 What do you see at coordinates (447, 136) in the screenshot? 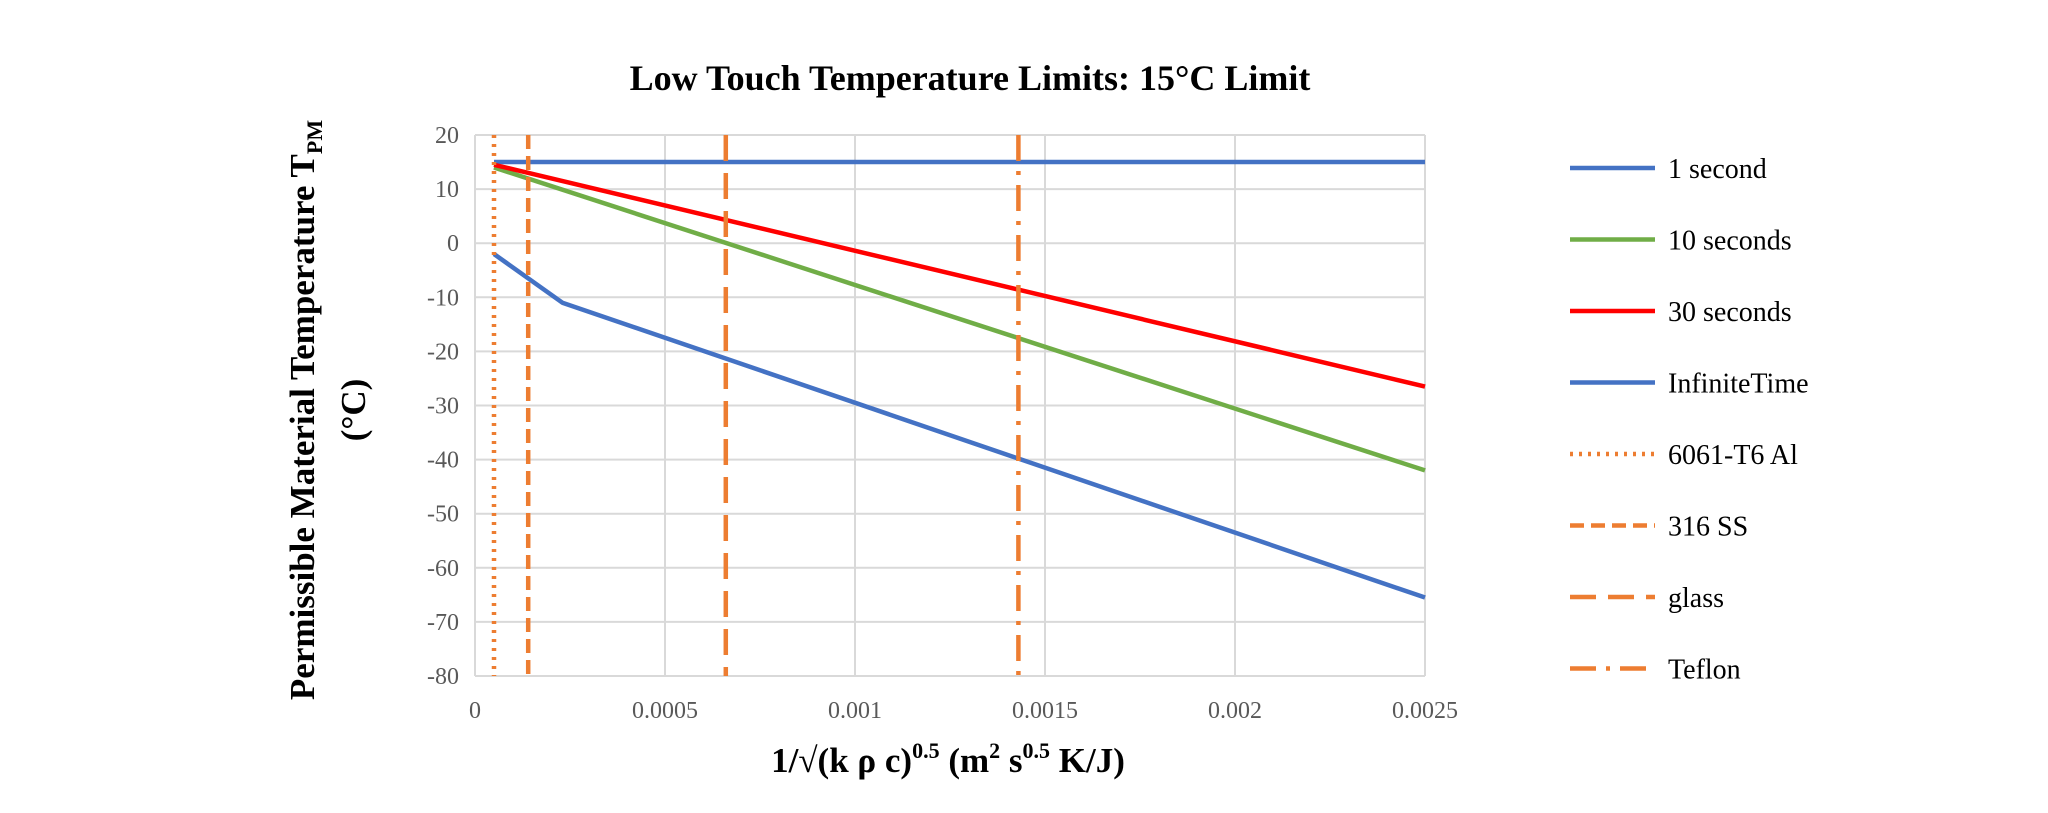
I see `y-tick-label: 20` at bounding box center [447, 136].